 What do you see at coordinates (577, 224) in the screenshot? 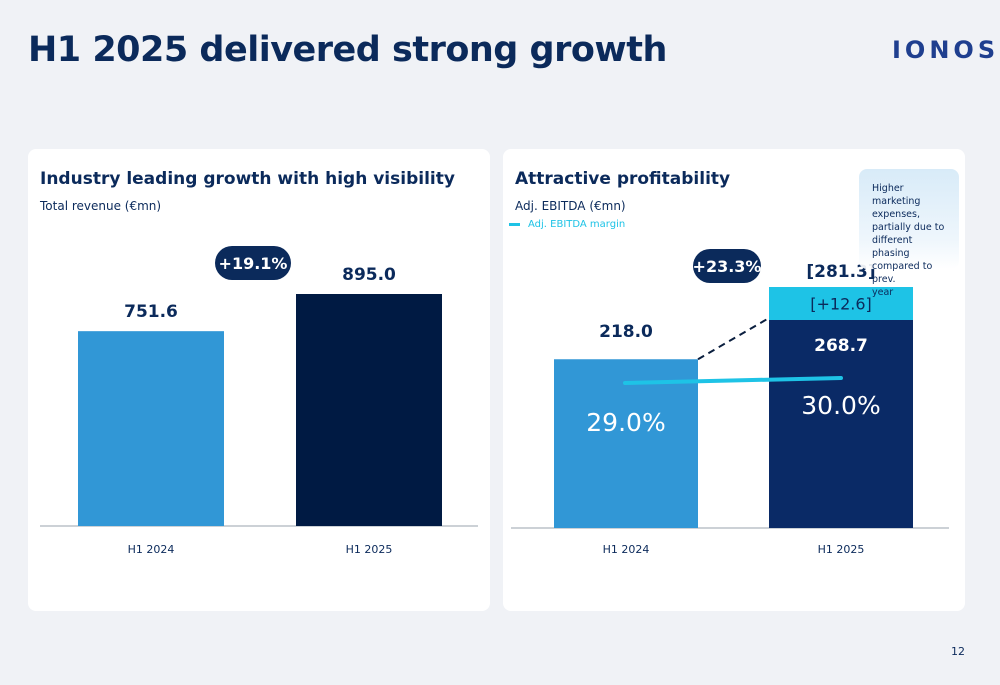
I see `margin-legend-label: Adj. EBITDA margin` at bounding box center [577, 224].